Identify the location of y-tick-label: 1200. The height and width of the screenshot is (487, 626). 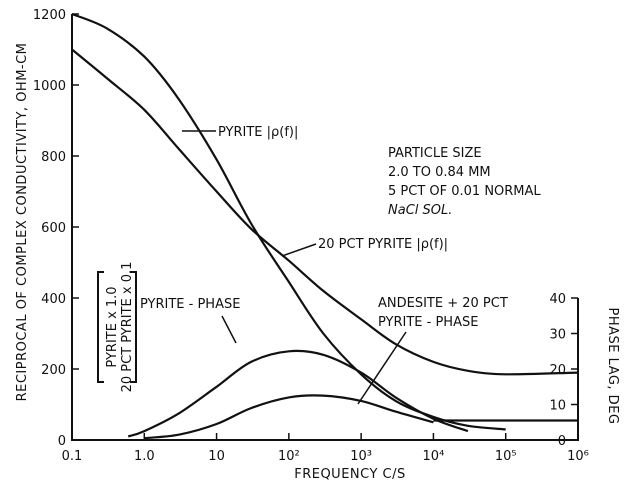
(49, 15).